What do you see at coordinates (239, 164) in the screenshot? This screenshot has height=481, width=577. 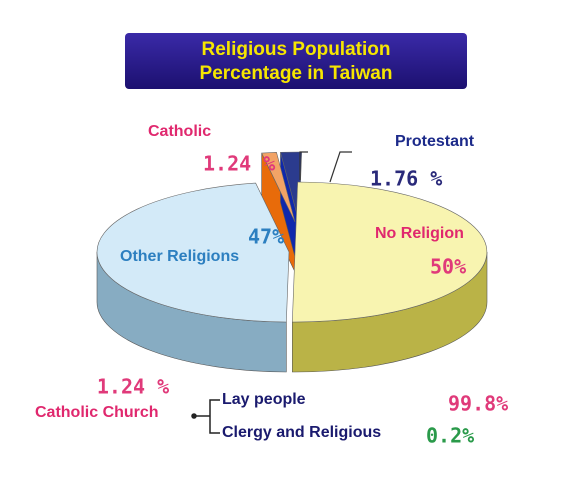 I see `value-label: 1.24 %` at bounding box center [239, 164].